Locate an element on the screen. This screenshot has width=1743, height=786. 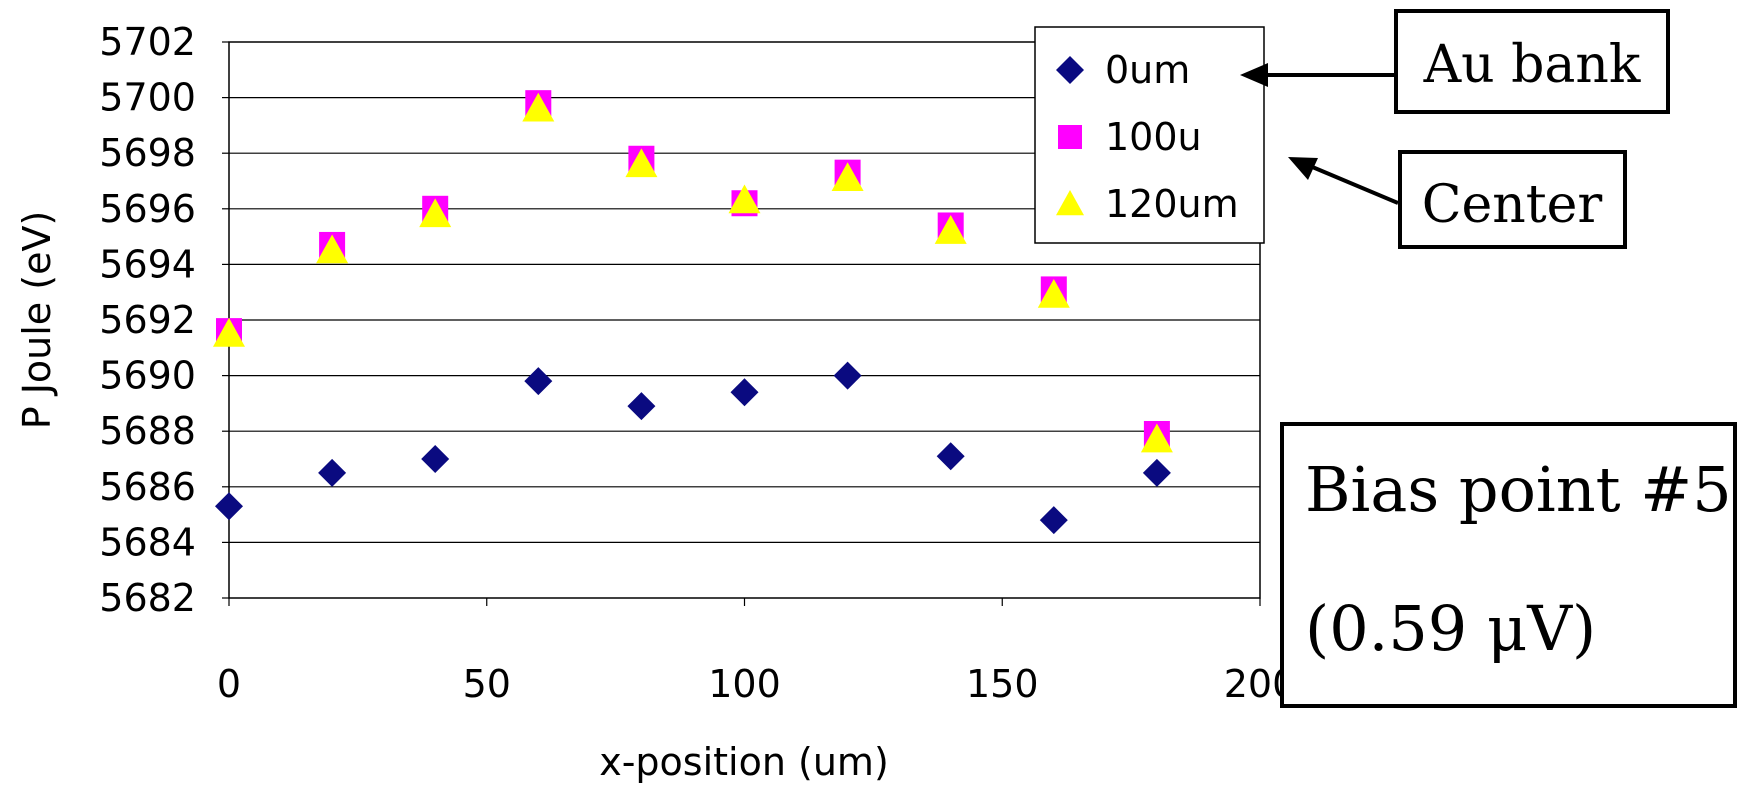
y-tick-label: 5690 is located at coordinates (147, 376).